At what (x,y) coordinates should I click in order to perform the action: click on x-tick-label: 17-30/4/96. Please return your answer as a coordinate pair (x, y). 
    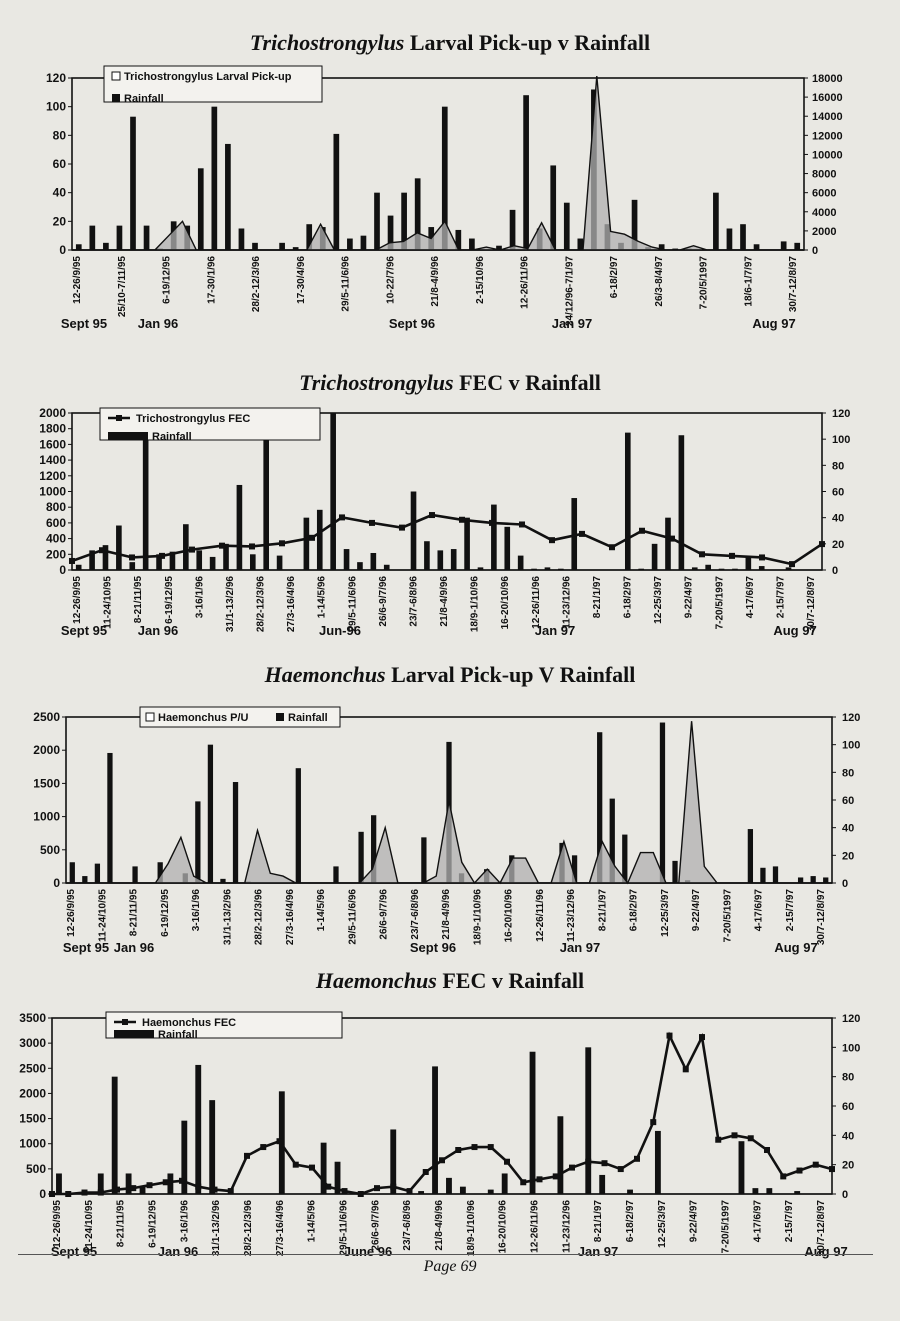
    Looking at the image, I should click on (301, 280).